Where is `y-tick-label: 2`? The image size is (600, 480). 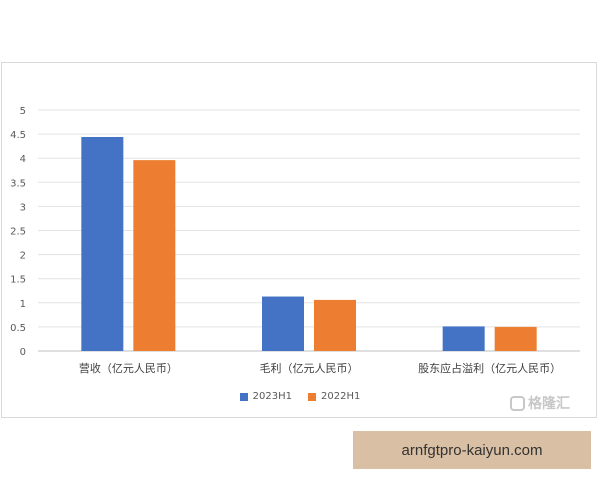 y-tick-label: 2 is located at coordinates (23, 256).